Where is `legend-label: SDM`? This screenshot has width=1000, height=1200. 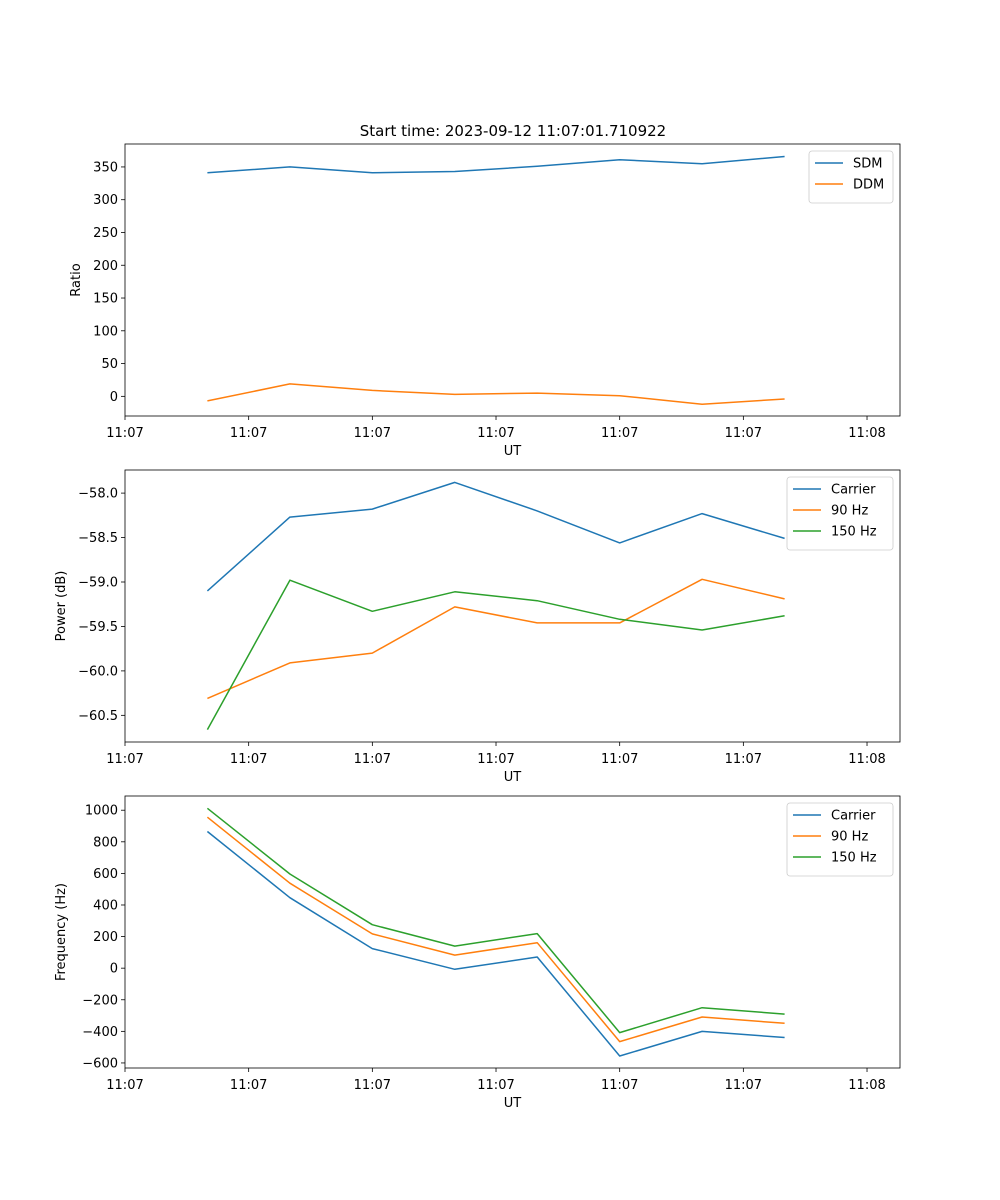 legend-label: SDM is located at coordinates (867, 164).